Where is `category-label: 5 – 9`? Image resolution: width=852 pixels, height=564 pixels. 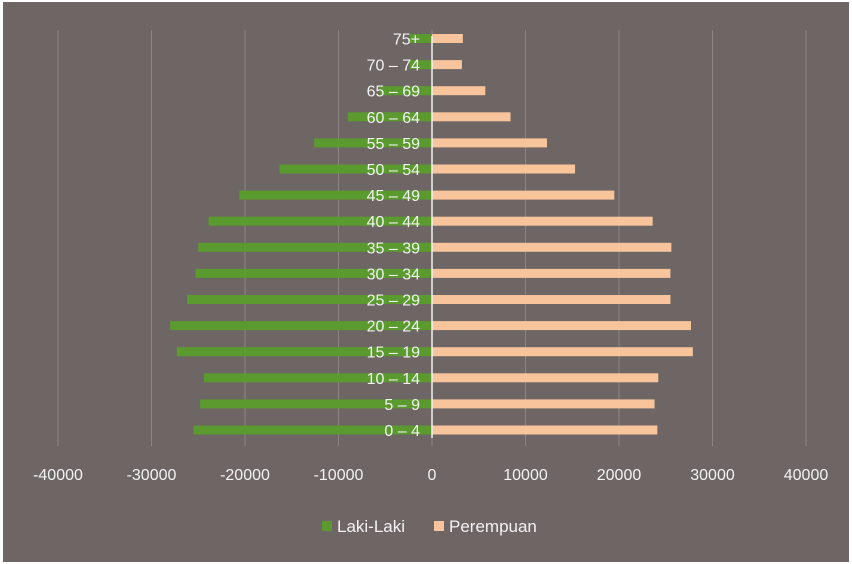
category-label: 5 – 9 is located at coordinates (402, 405).